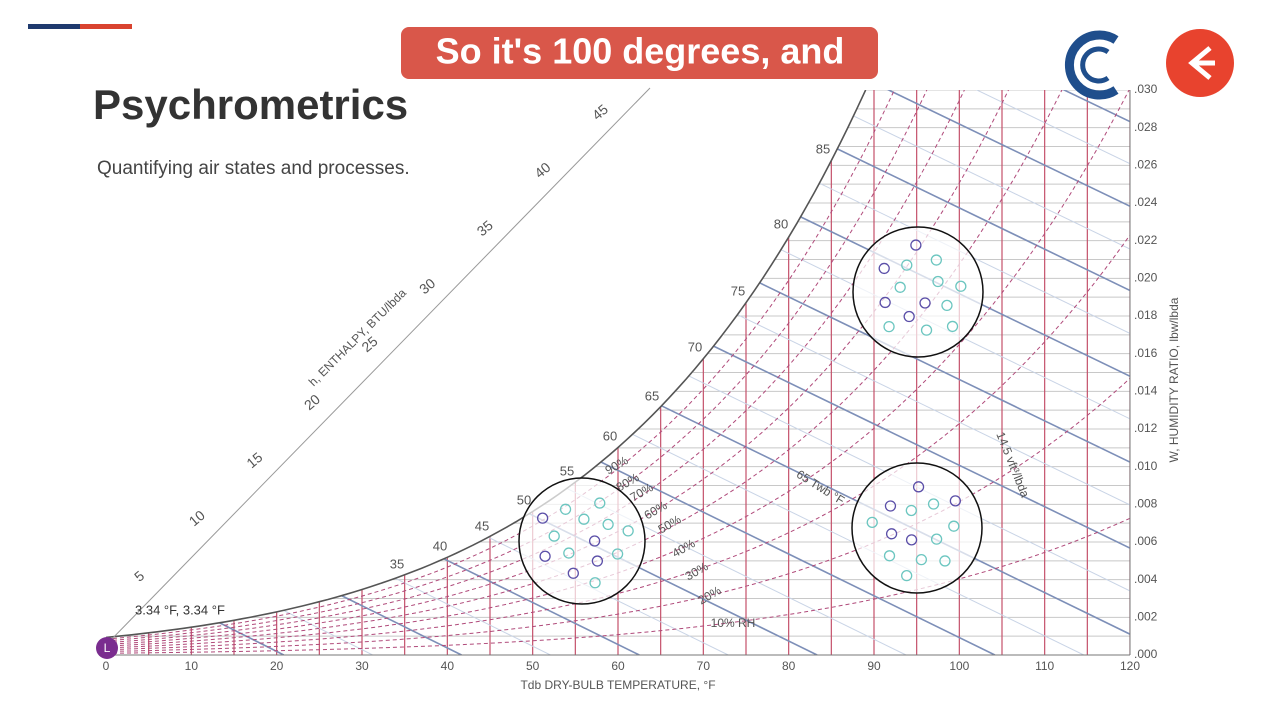  What do you see at coordinates (1146, 391) in the screenshot?
I see `y-tick-label: .014` at bounding box center [1146, 391].